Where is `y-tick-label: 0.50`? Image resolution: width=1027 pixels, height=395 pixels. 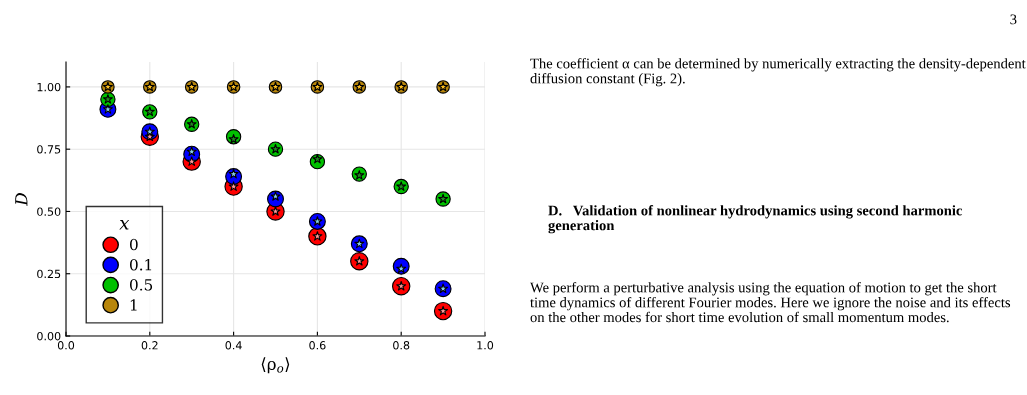 y-tick-label: 0.50 is located at coordinates (49, 211).